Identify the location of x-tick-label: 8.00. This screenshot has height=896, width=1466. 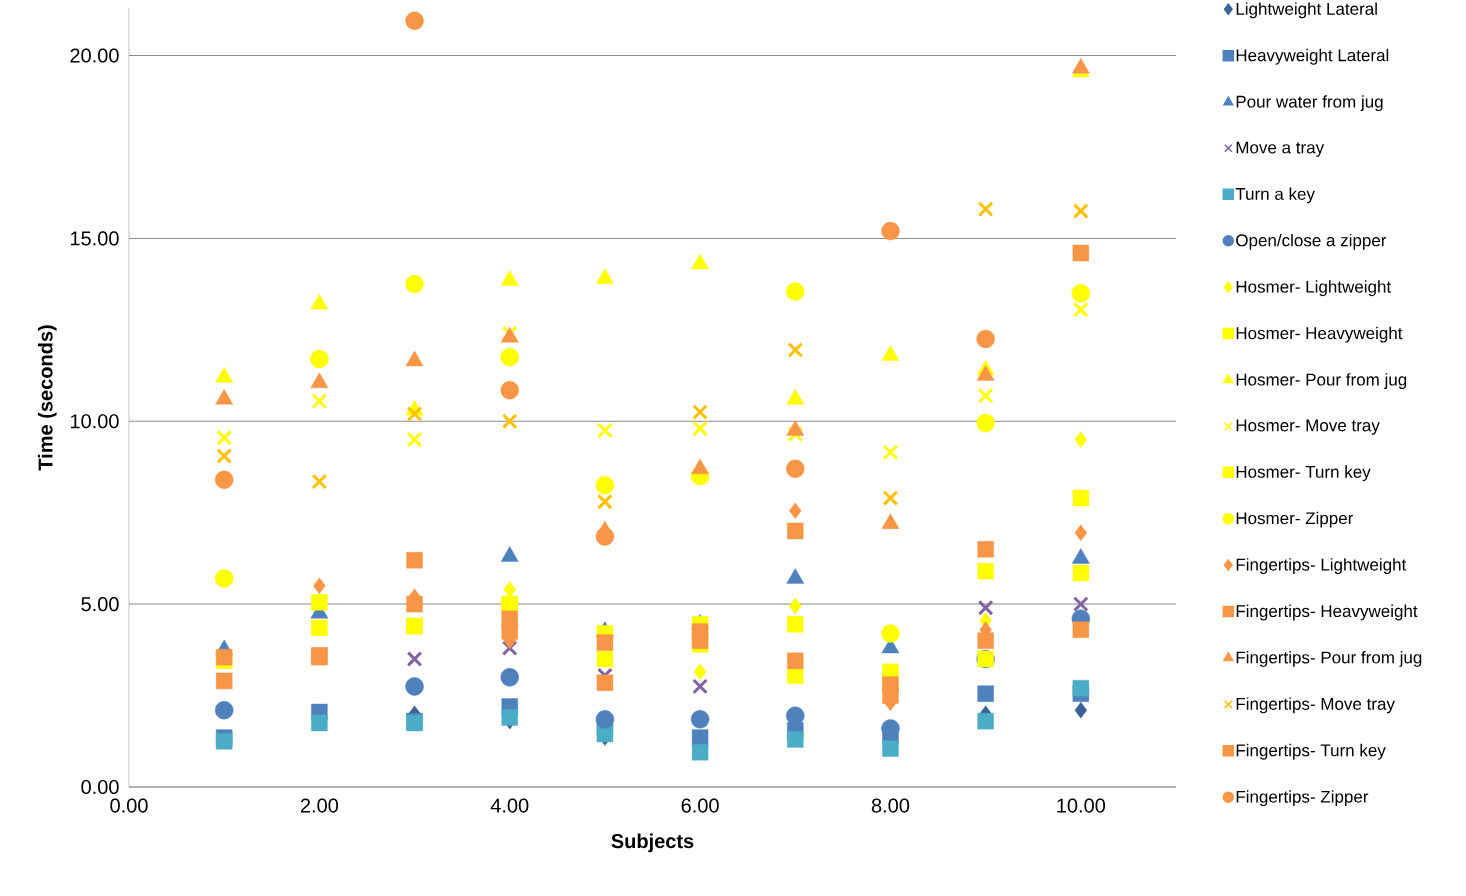
(890, 805).